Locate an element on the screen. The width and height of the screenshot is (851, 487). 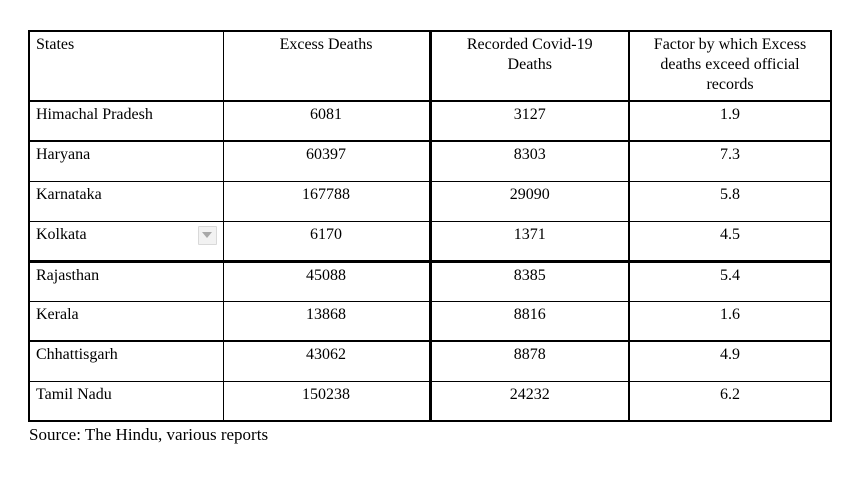
factor-cell: 5.4 is located at coordinates (730, 281).